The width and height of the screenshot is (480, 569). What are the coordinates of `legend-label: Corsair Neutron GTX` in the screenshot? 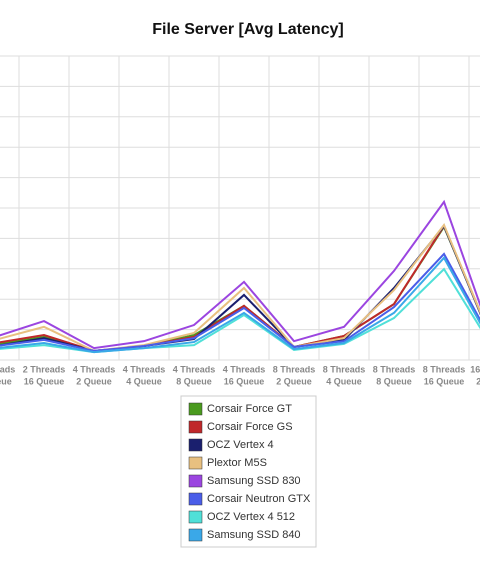 It's located at (259, 499).